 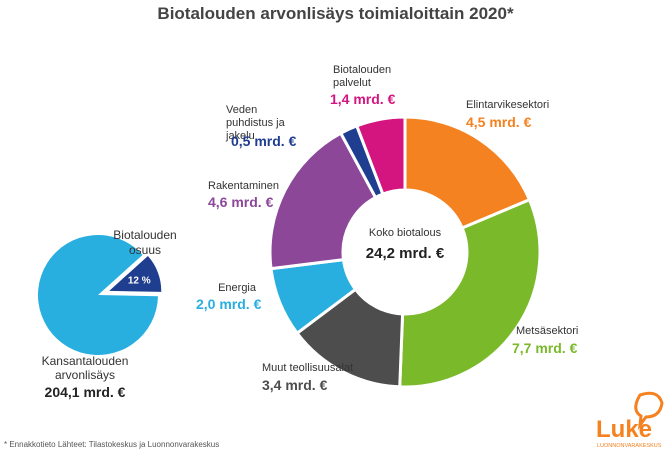 I want to click on donut-hole, so click(x=405, y=252).